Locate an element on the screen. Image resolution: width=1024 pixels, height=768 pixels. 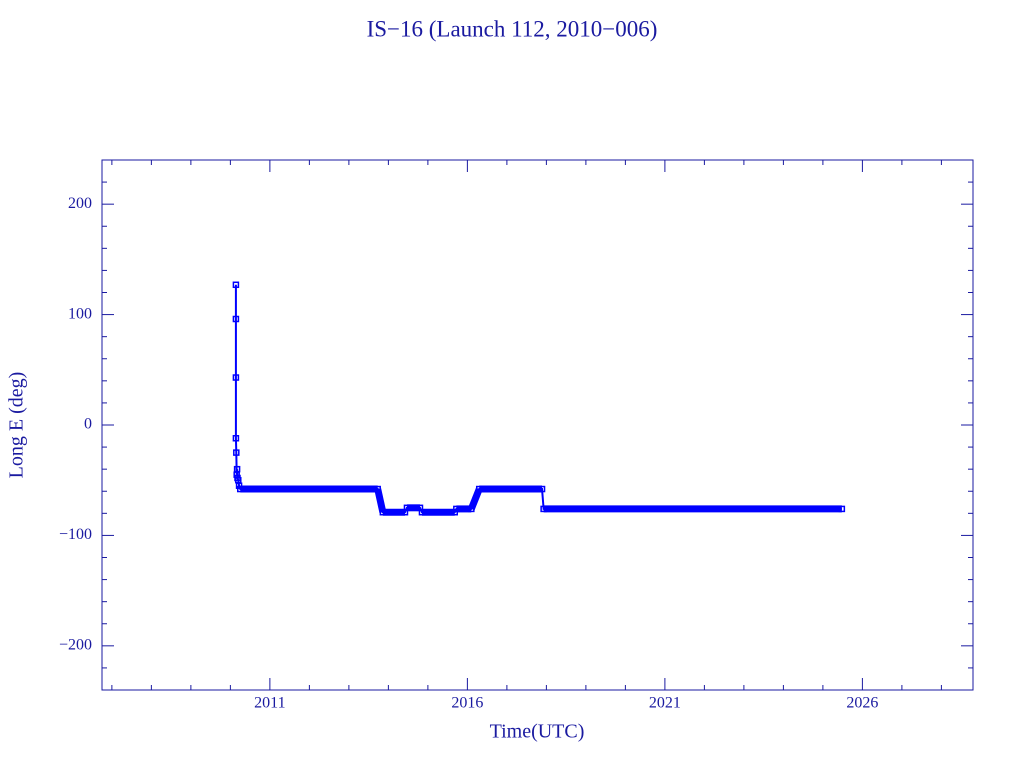
y-tick-label: 200 is located at coordinates (80, 203).